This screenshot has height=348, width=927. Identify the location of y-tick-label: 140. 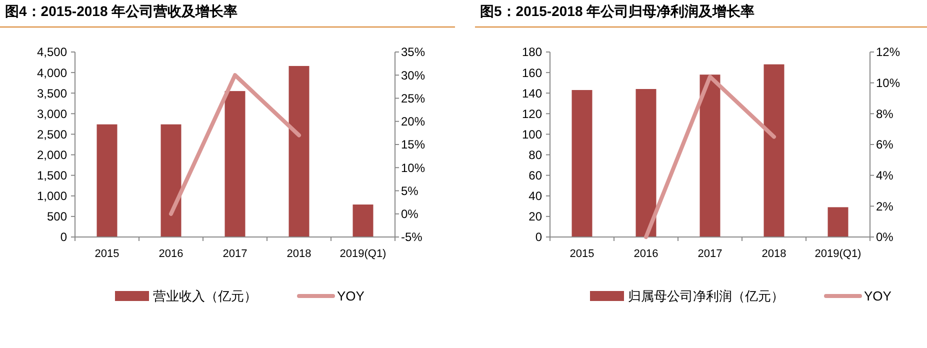
(532, 93).